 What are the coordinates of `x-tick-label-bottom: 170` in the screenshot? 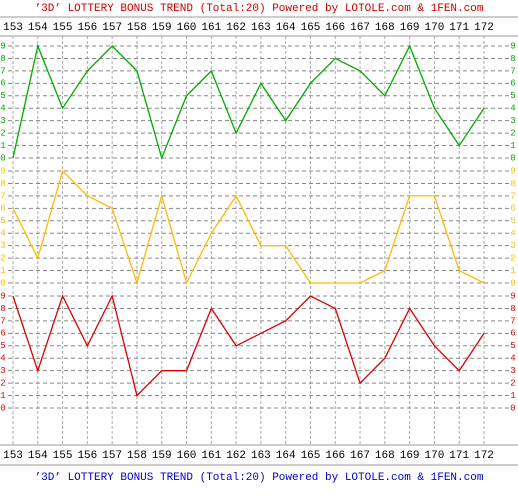 It's located at (435, 456).